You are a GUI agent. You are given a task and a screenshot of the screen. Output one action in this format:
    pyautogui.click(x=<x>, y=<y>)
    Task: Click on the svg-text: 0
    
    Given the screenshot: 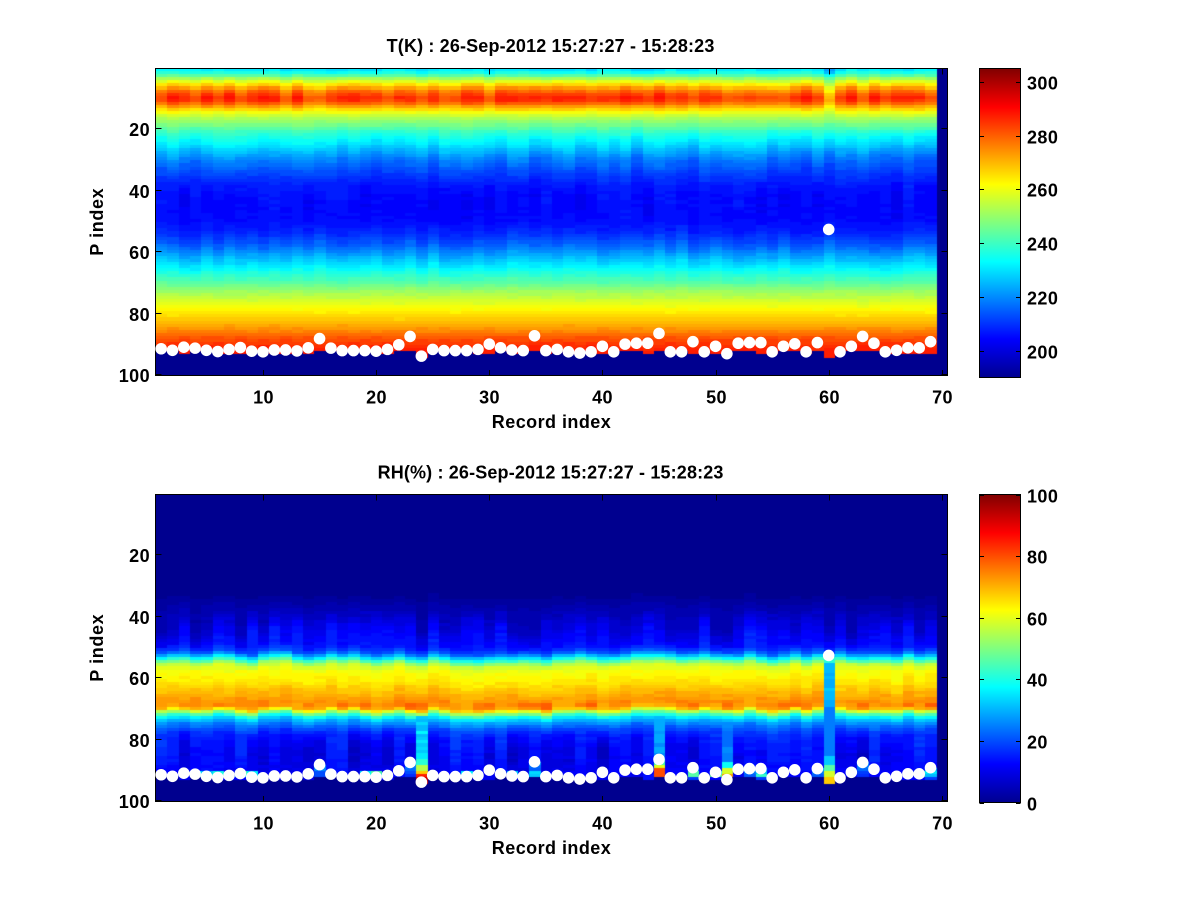 What is the action you would take?
    pyautogui.click(x=1032, y=805)
    